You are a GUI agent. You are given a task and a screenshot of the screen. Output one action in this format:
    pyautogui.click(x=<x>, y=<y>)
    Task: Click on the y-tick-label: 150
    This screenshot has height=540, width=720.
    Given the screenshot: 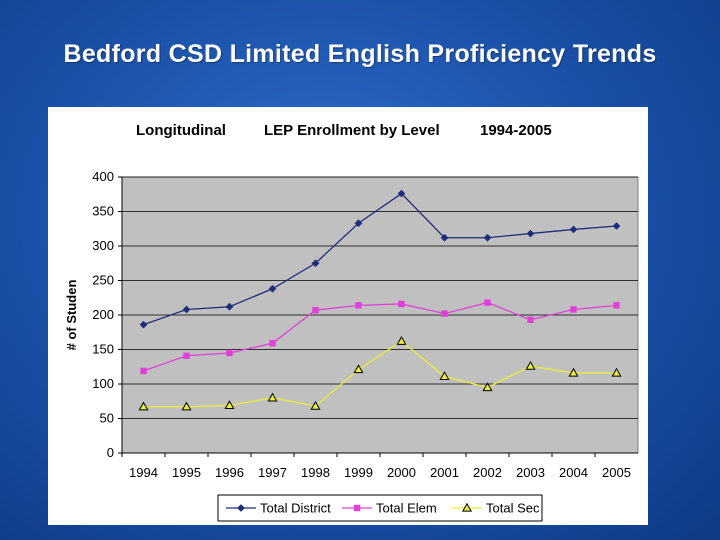 What is the action you would take?
    pyautogui.click(x=103, y=349)
    